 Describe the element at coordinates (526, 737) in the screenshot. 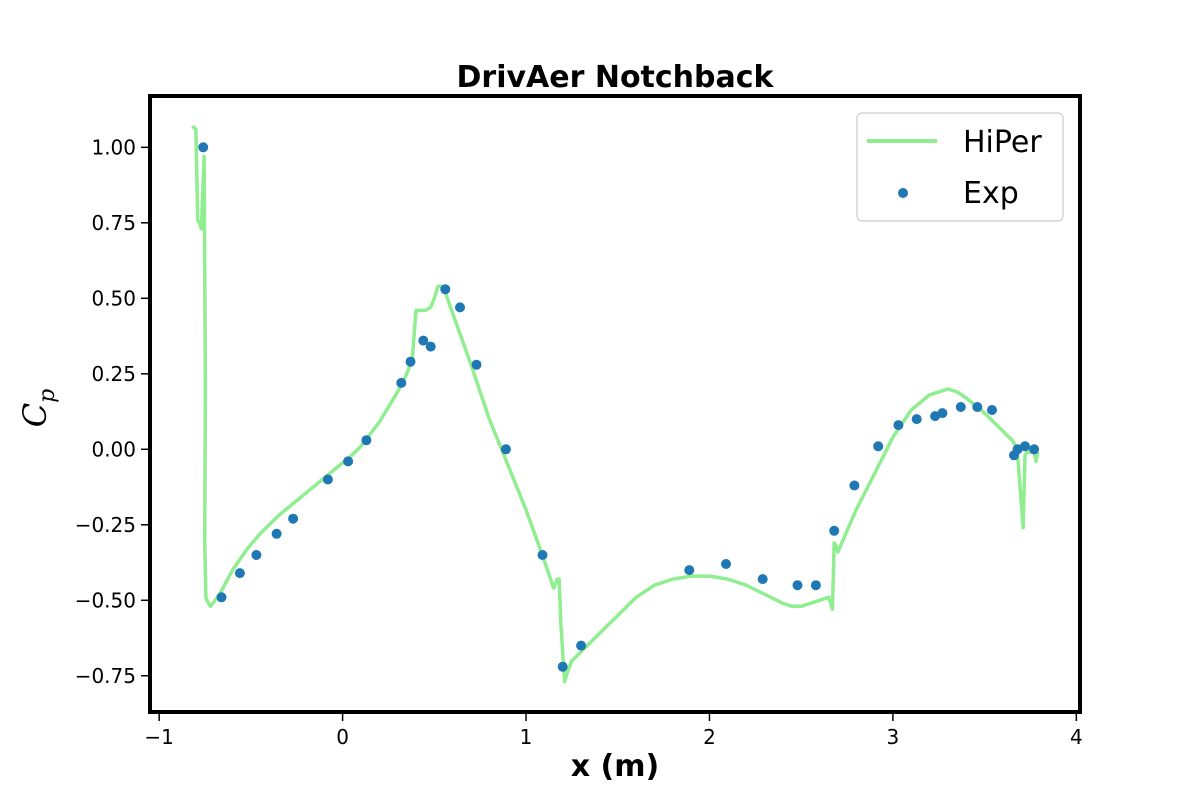

I see `x-tick-label: 1` at that location.